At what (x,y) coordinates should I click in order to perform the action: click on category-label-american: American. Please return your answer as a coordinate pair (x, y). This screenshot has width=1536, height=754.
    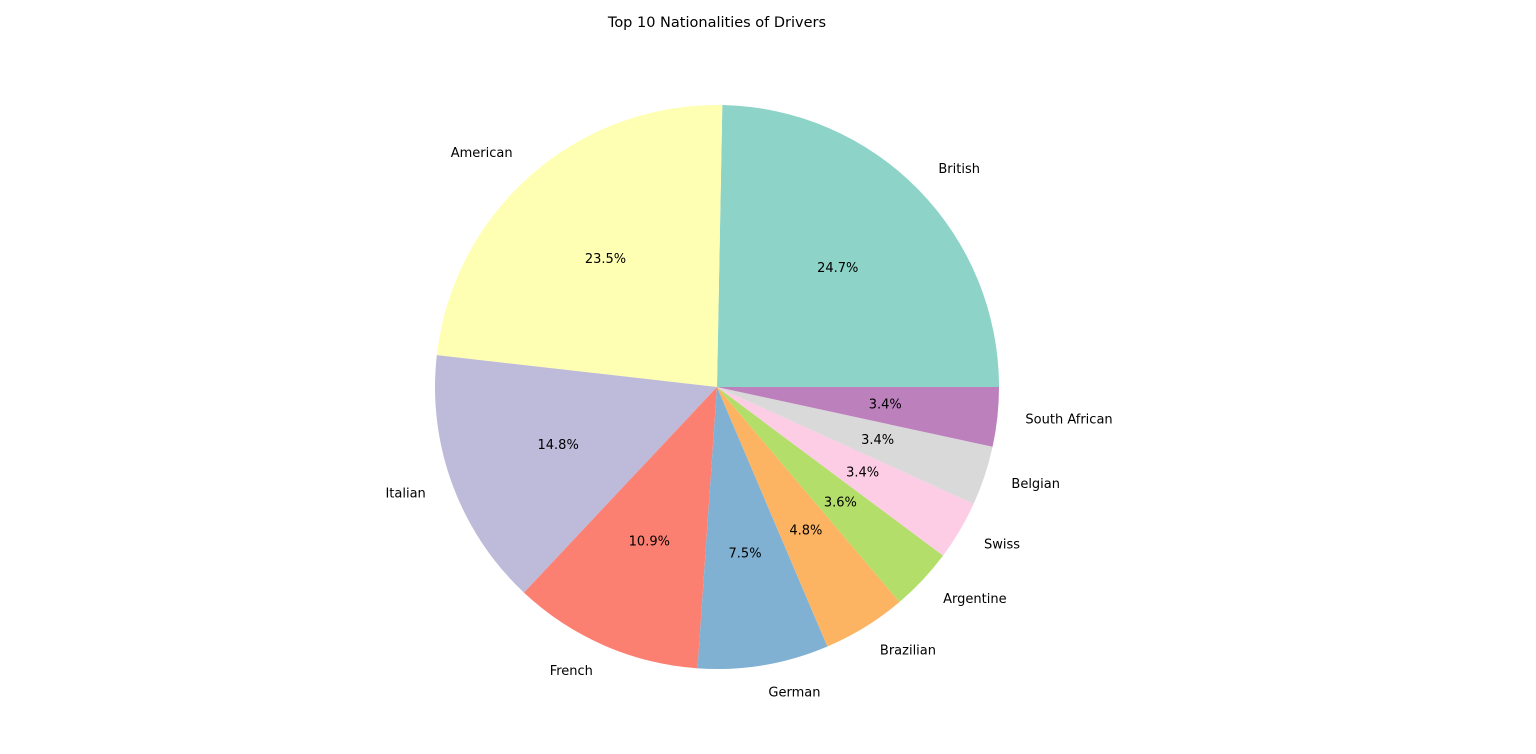
    Looking at the image, I should click on (482, 153).